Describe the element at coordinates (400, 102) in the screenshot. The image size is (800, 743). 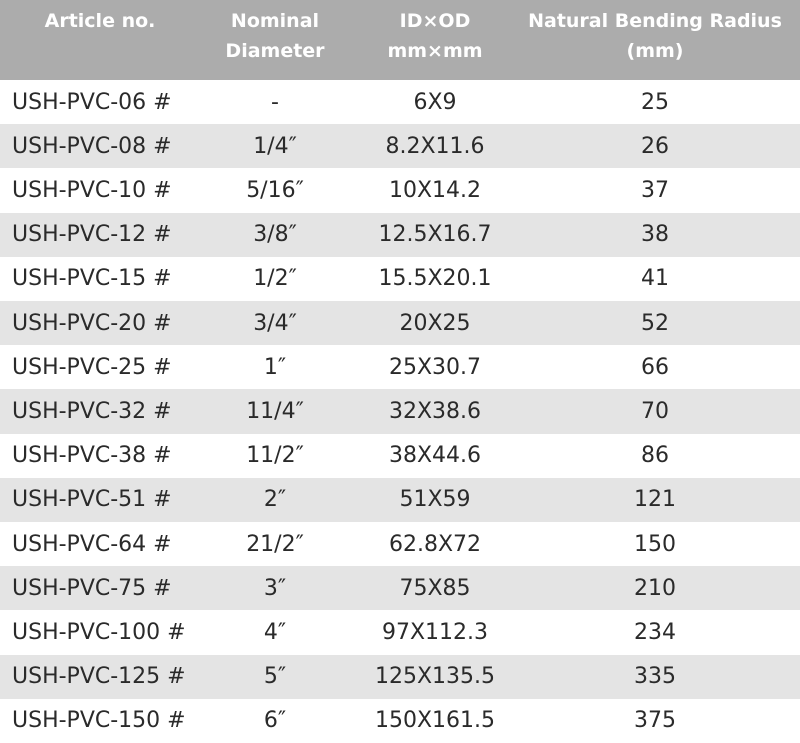
I see `table-row: USH-PVC-06 # - 6X9 25` at that location.